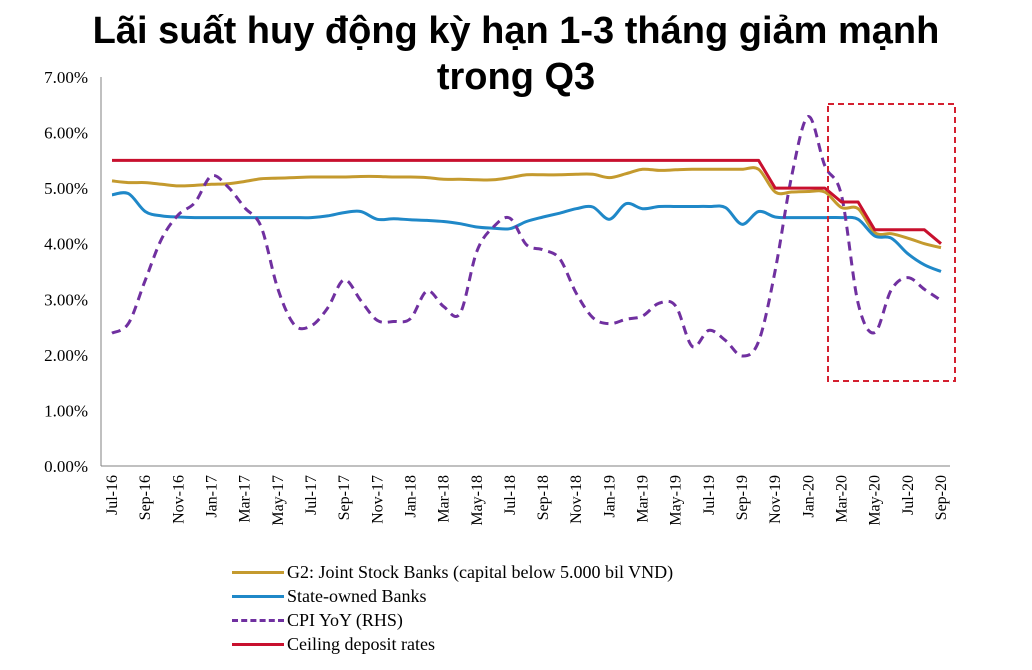 This screenshot has width=1032, height=670. I want to click on x-tick-label: Sep-18, so click(543, 497).